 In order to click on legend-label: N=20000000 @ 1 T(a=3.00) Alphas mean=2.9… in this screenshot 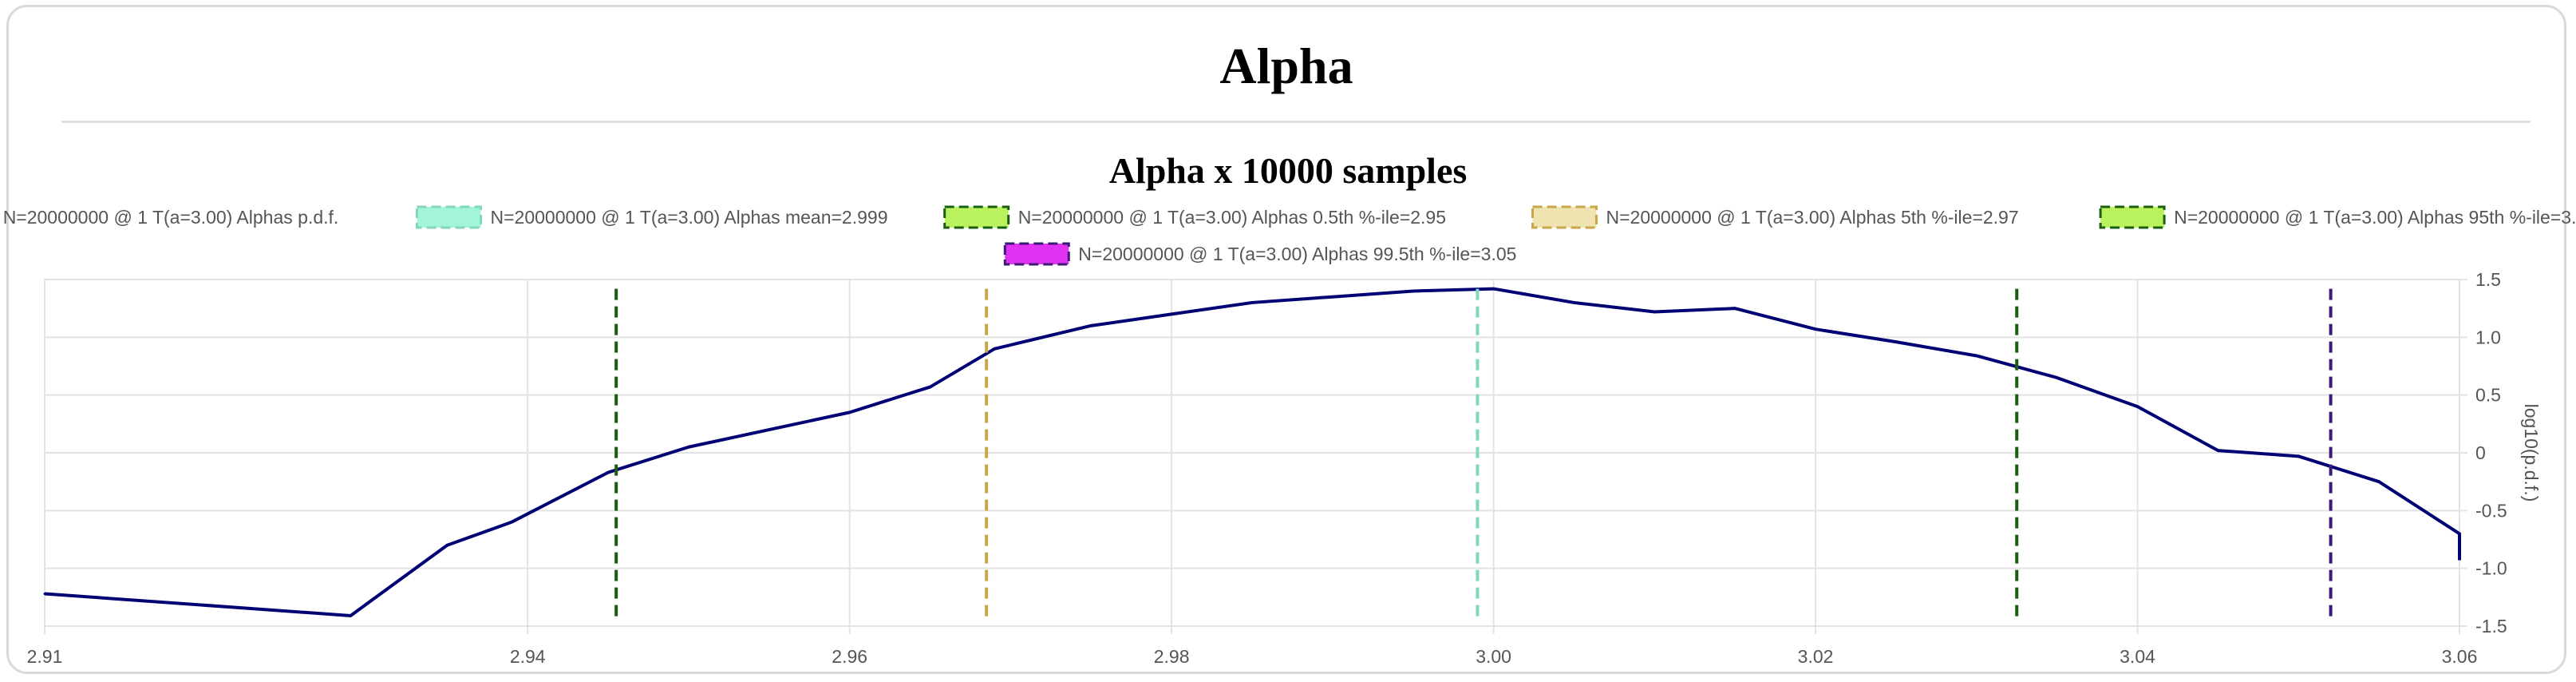, I will do `click(689, 218)`.